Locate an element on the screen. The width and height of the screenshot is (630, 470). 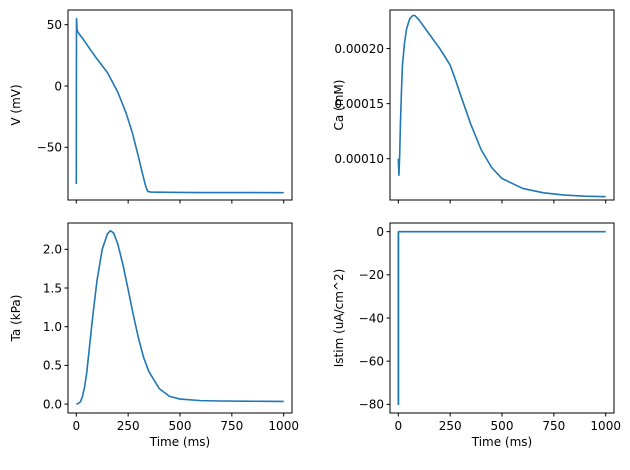
stimulus-ytick-label: −60 is located at coordinates (371, 361).